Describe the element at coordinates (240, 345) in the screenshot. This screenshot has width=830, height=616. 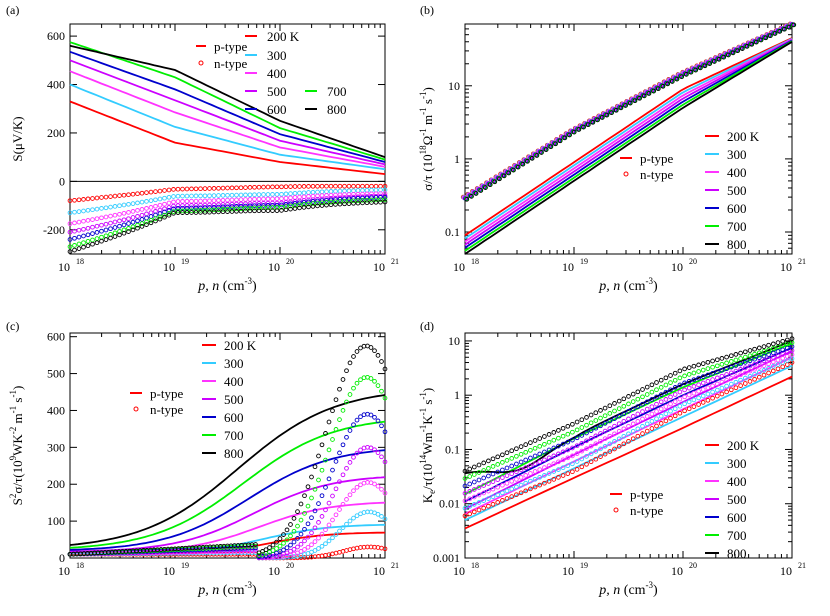
I see `legend-label-200: 200 K` at that location.